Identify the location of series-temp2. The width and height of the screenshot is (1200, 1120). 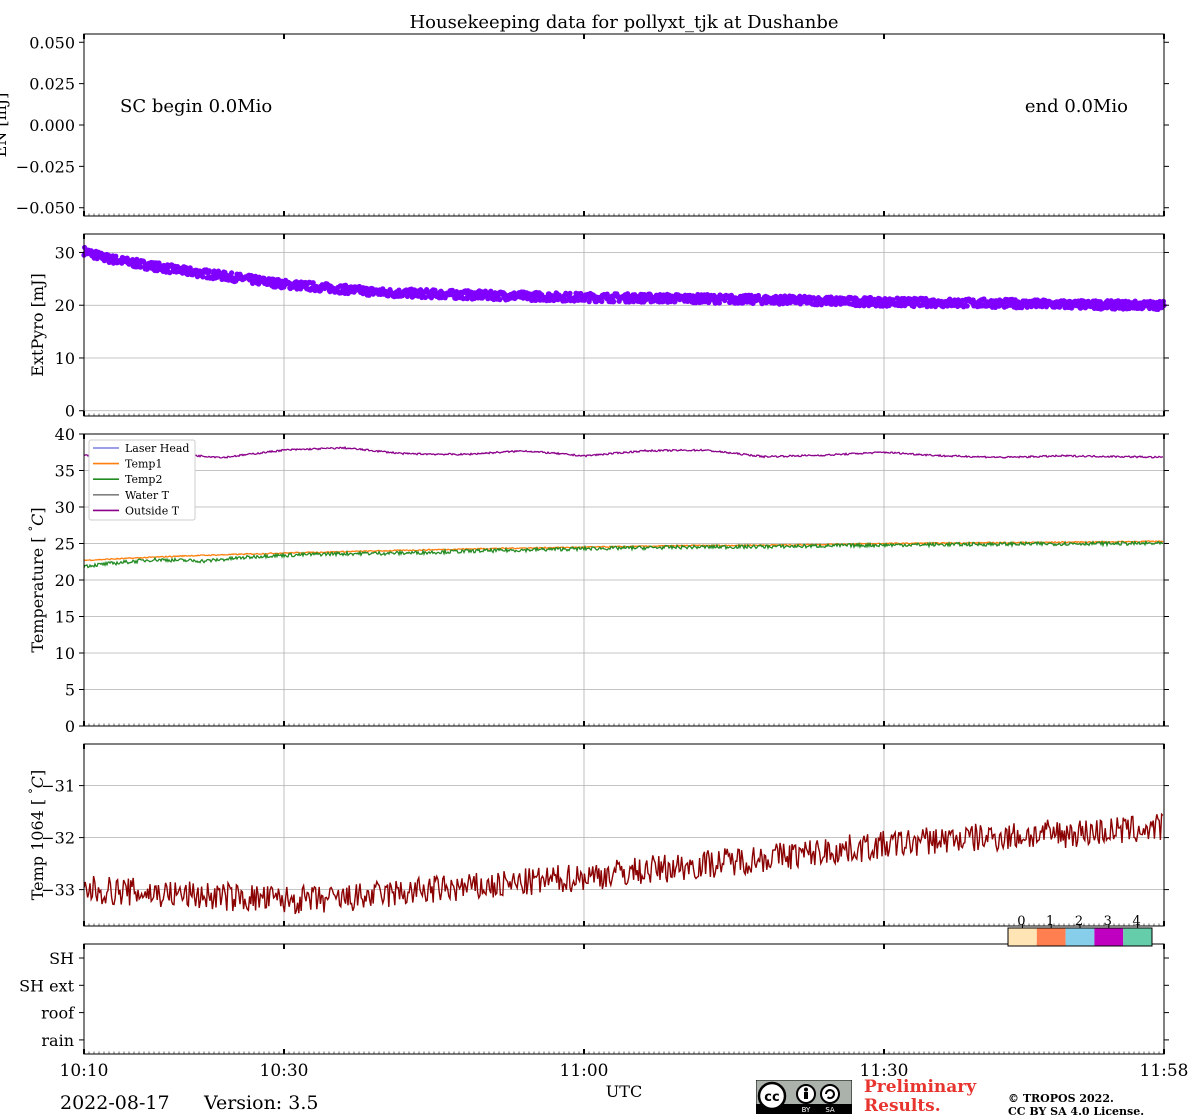
(623, 554).